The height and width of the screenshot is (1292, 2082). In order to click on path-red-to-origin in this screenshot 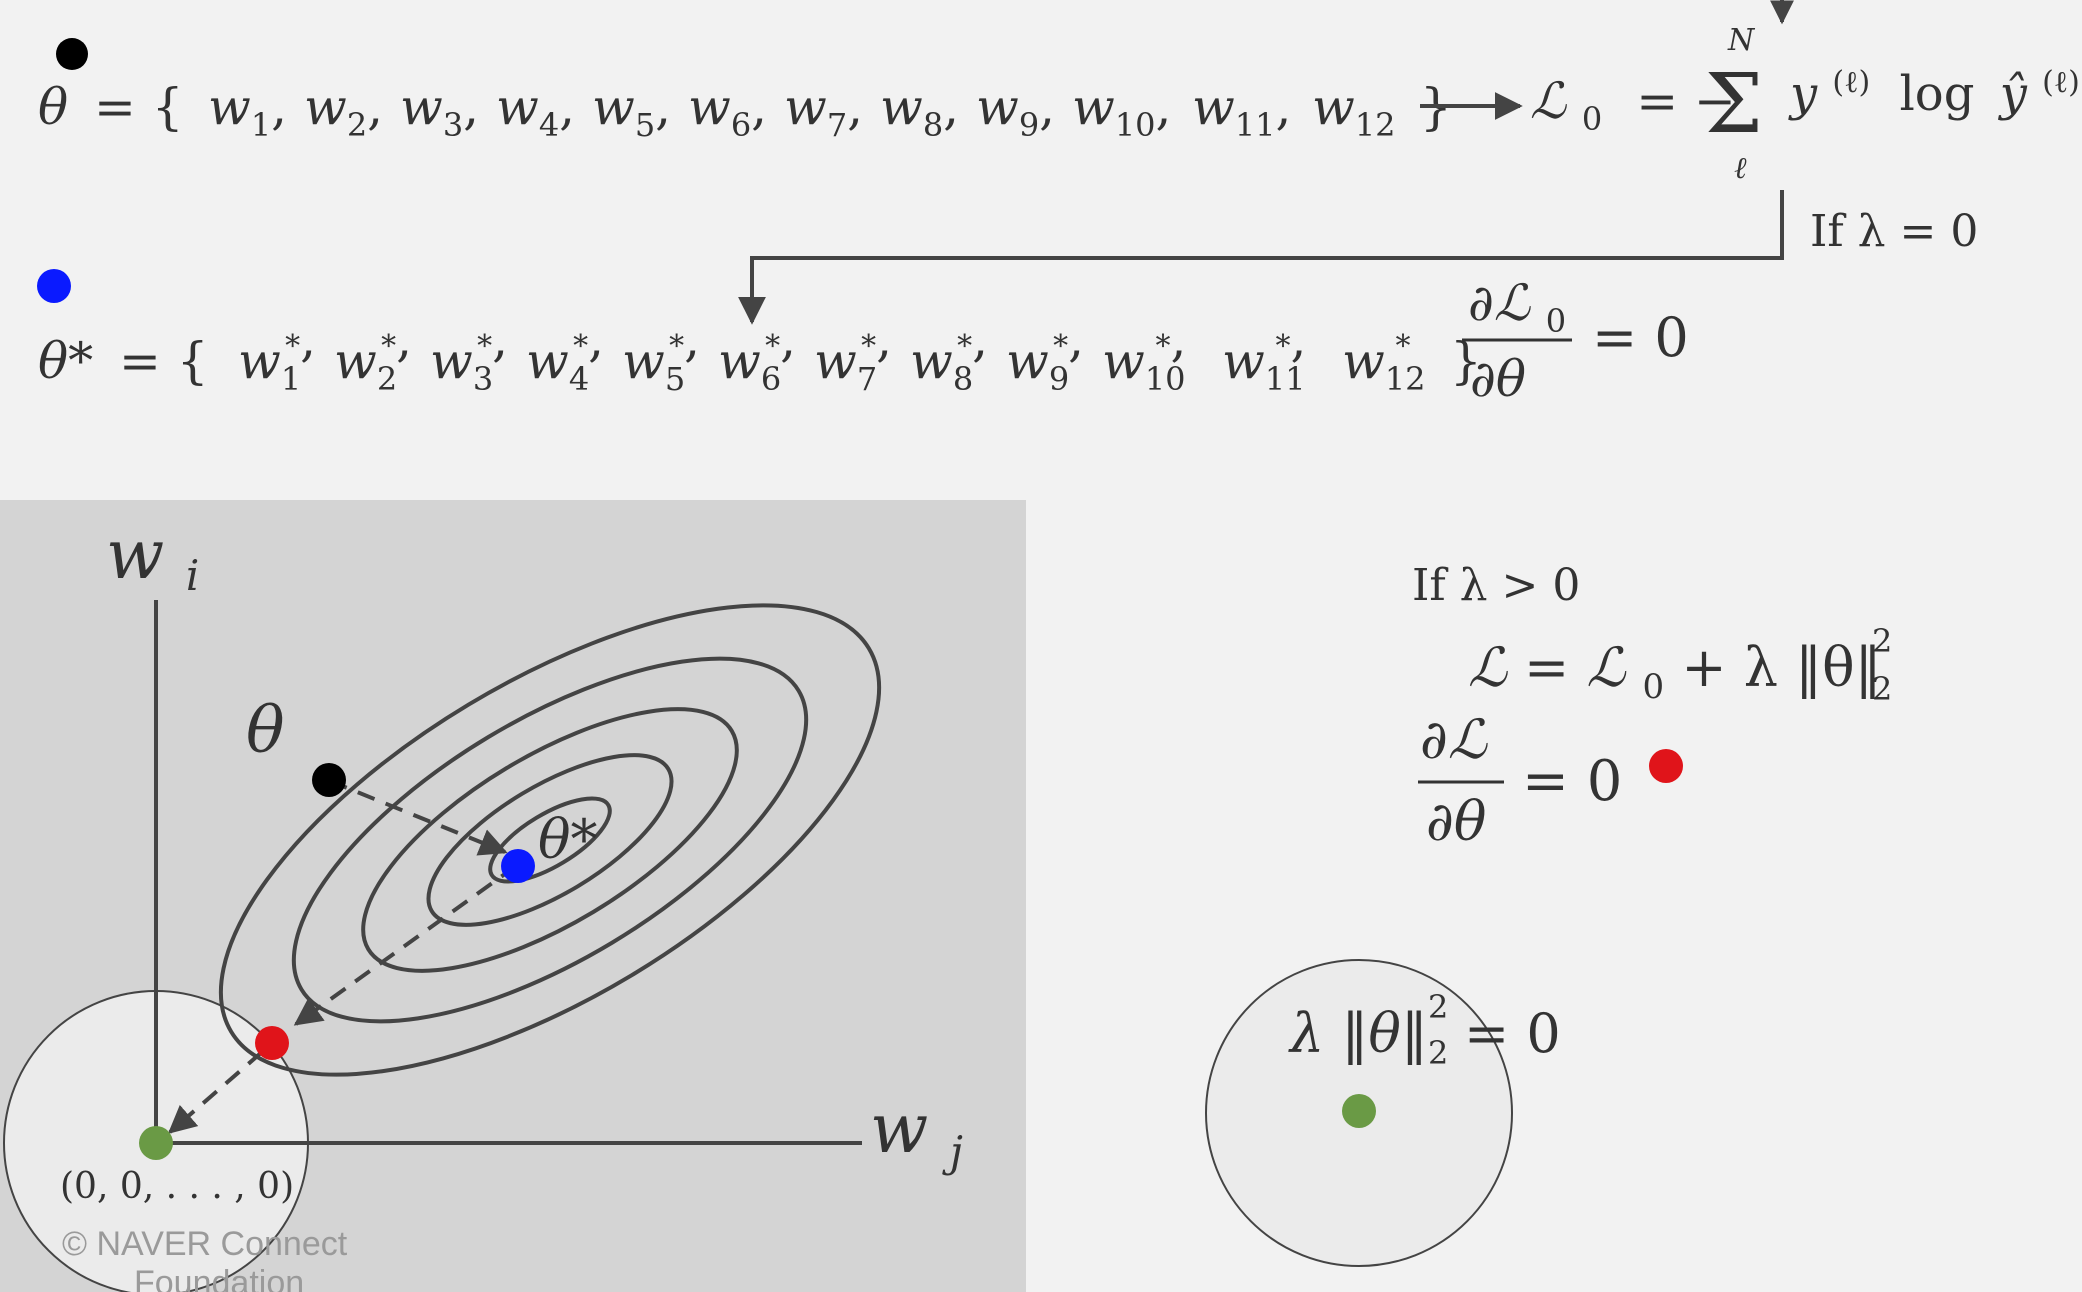, I will do `click(215, 1092)`.